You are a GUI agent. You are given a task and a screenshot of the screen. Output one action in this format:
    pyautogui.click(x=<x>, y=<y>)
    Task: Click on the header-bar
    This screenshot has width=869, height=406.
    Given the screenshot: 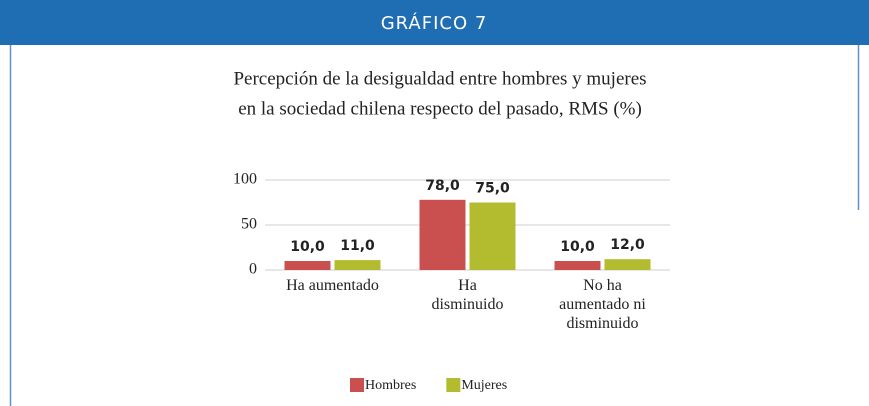 What is the action you would take?
    pyautogui.click(x=434, y=22)
    